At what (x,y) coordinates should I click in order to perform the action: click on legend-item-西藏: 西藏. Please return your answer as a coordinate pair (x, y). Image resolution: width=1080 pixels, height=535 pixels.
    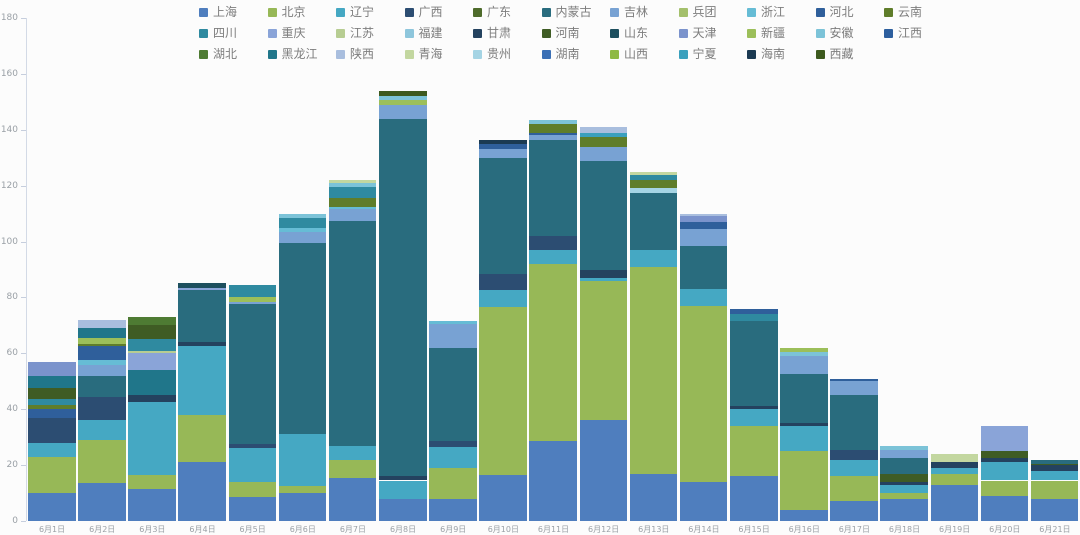
    Looking at the image, I should click on (834, 54).